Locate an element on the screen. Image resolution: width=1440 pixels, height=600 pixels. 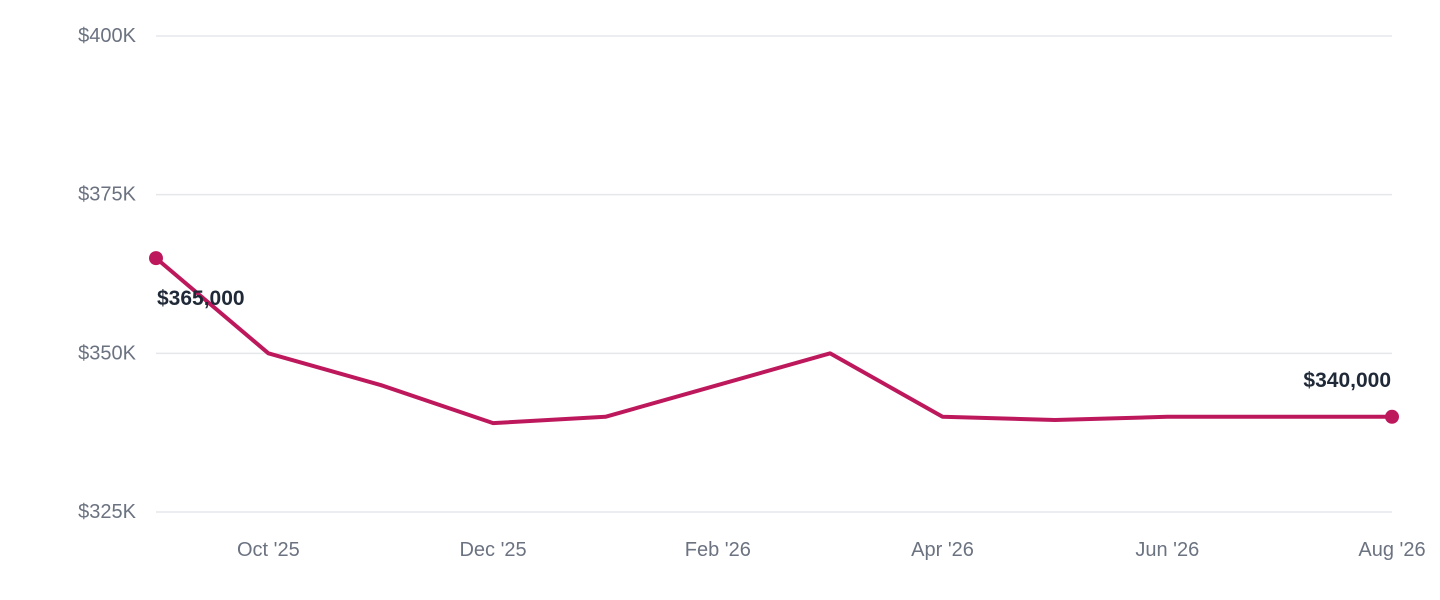
y-tick-label: $400K is located at coordinates (107, 36).